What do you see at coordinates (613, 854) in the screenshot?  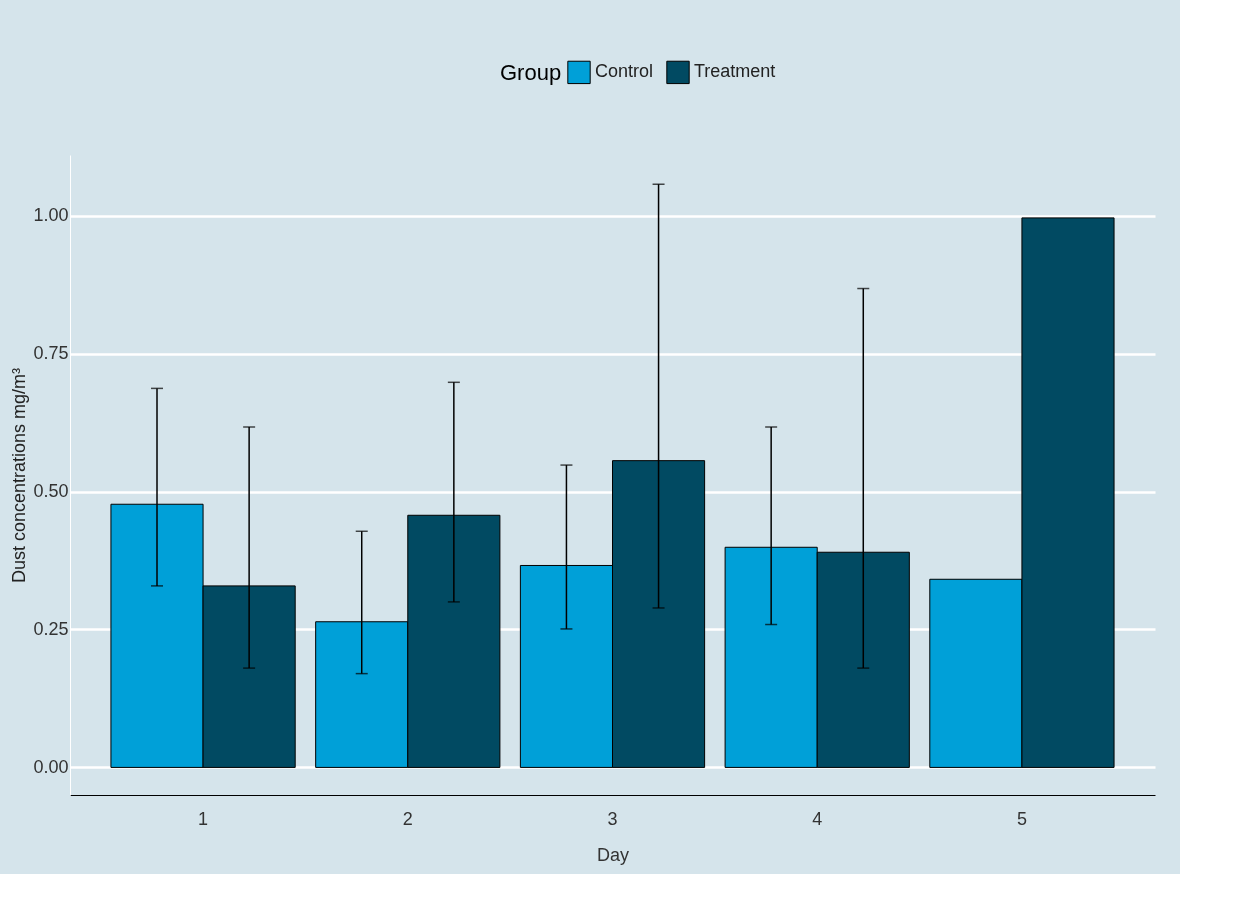 I see `x-axis-title: Day` at bounding box center [613, 854].